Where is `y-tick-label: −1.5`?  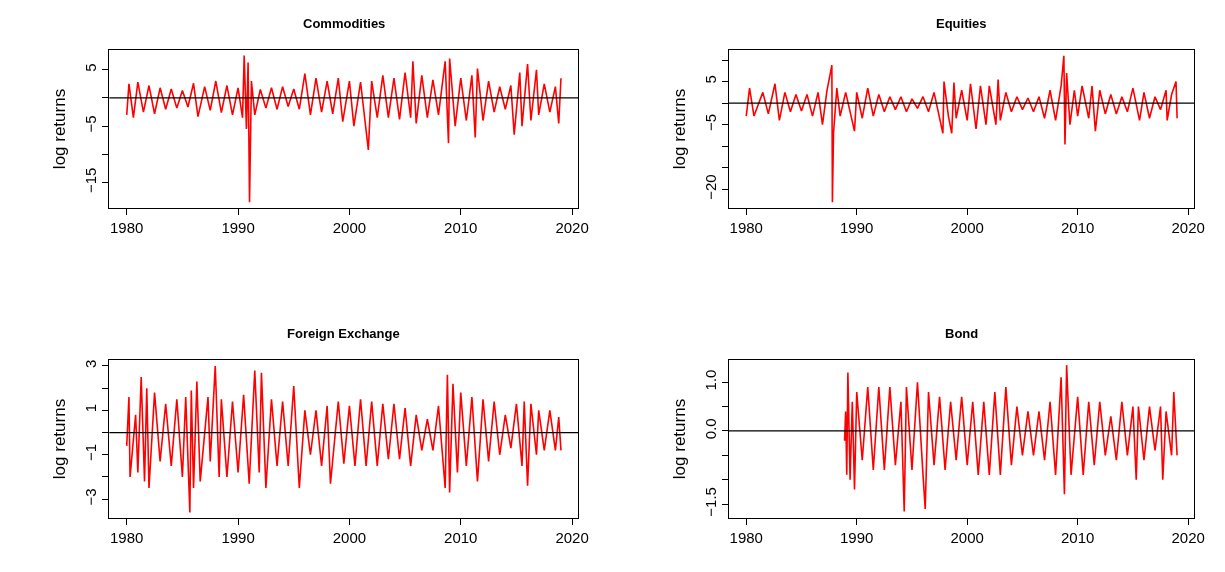
y-tick-label: −1.5 is located at coordinates (710, 502).